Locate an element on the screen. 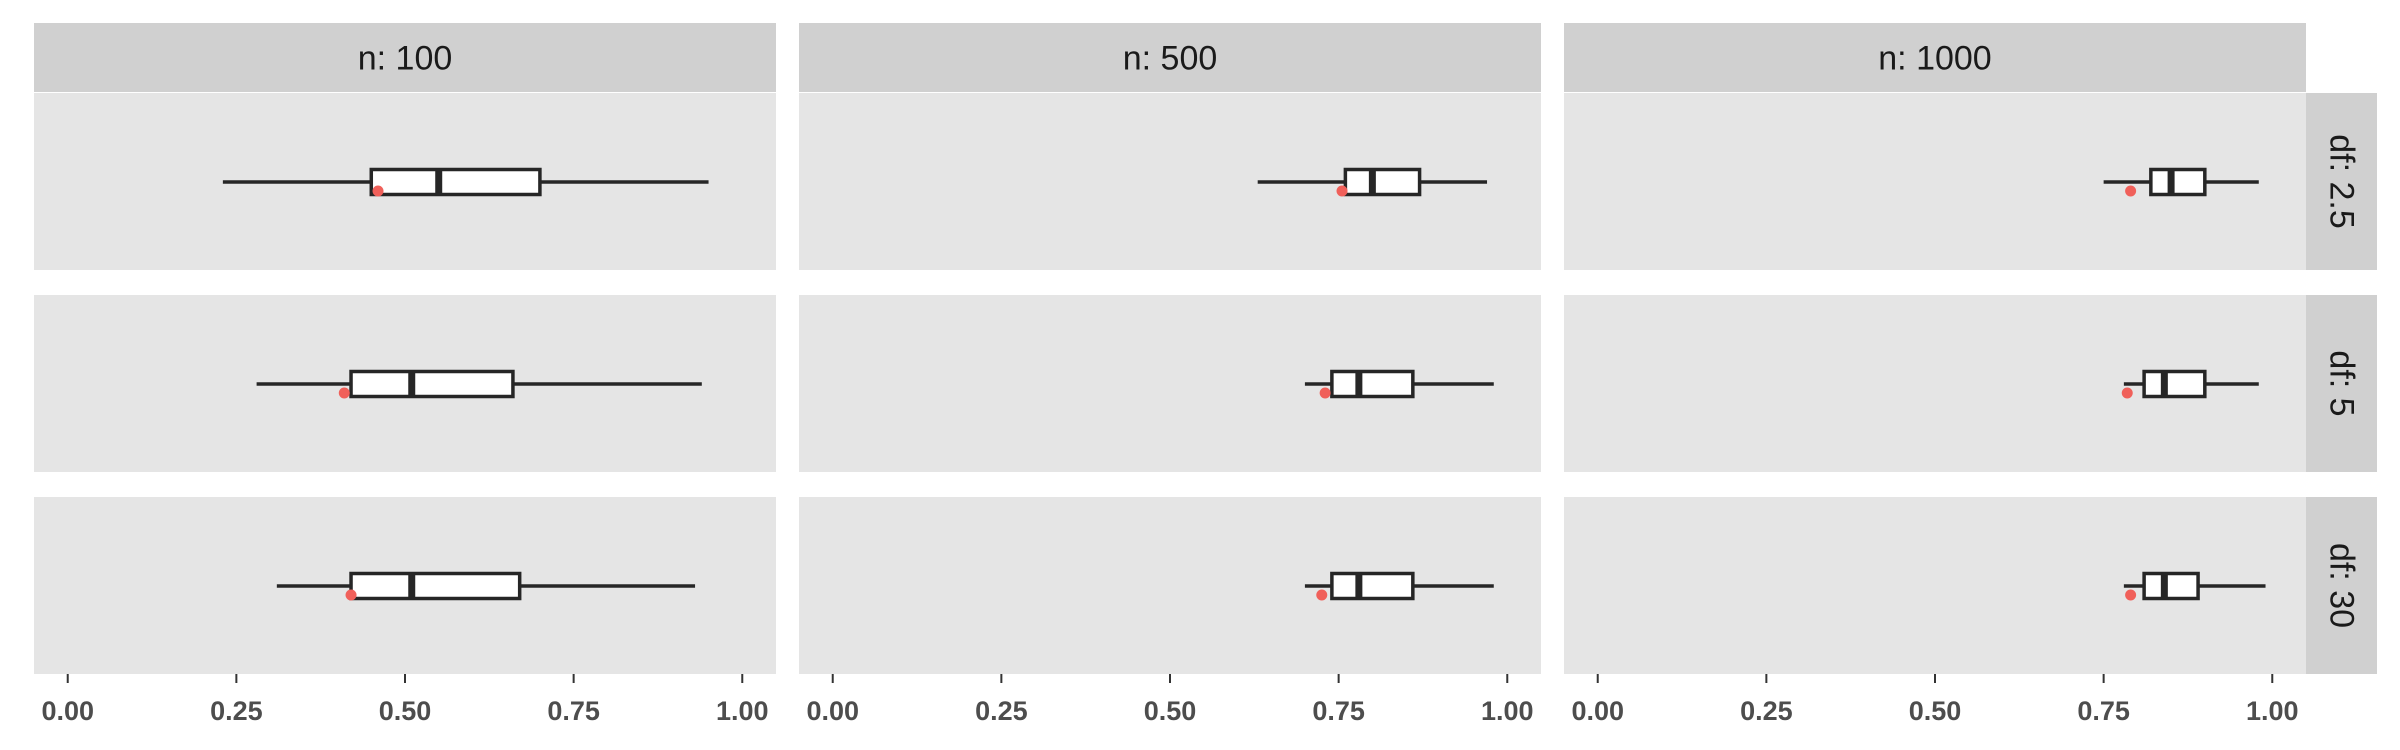 This screenshot has width=2400, height=750. row-strips: df: 2.5 df: 5 df: 30 is located at coordinates (2341, 383).